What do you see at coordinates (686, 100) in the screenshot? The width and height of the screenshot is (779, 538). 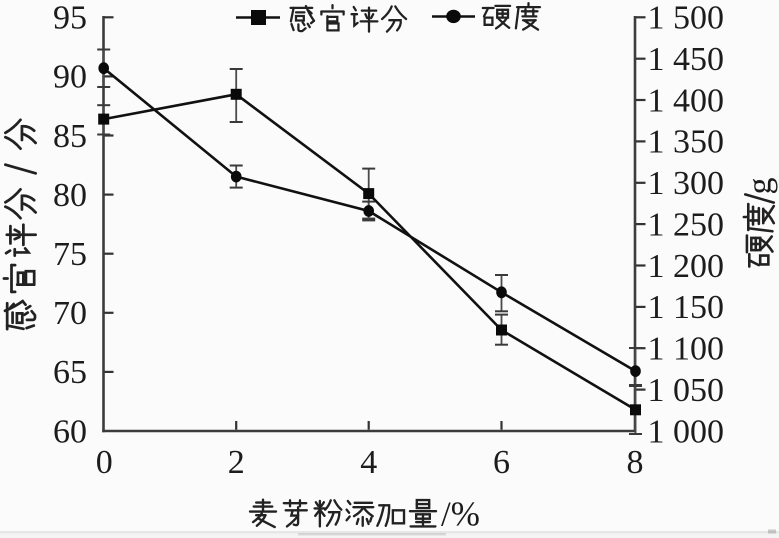 I see `svg-text: 1 400` at bounding box center [686, 100].